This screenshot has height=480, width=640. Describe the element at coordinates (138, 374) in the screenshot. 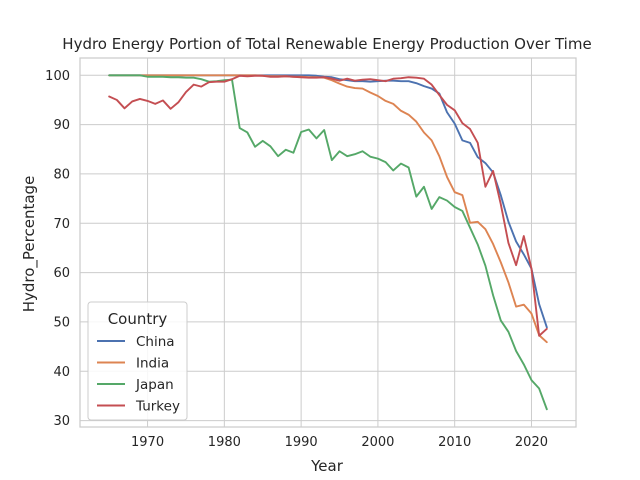

I see `legend-entries: China India Japan Turkey` at that location.